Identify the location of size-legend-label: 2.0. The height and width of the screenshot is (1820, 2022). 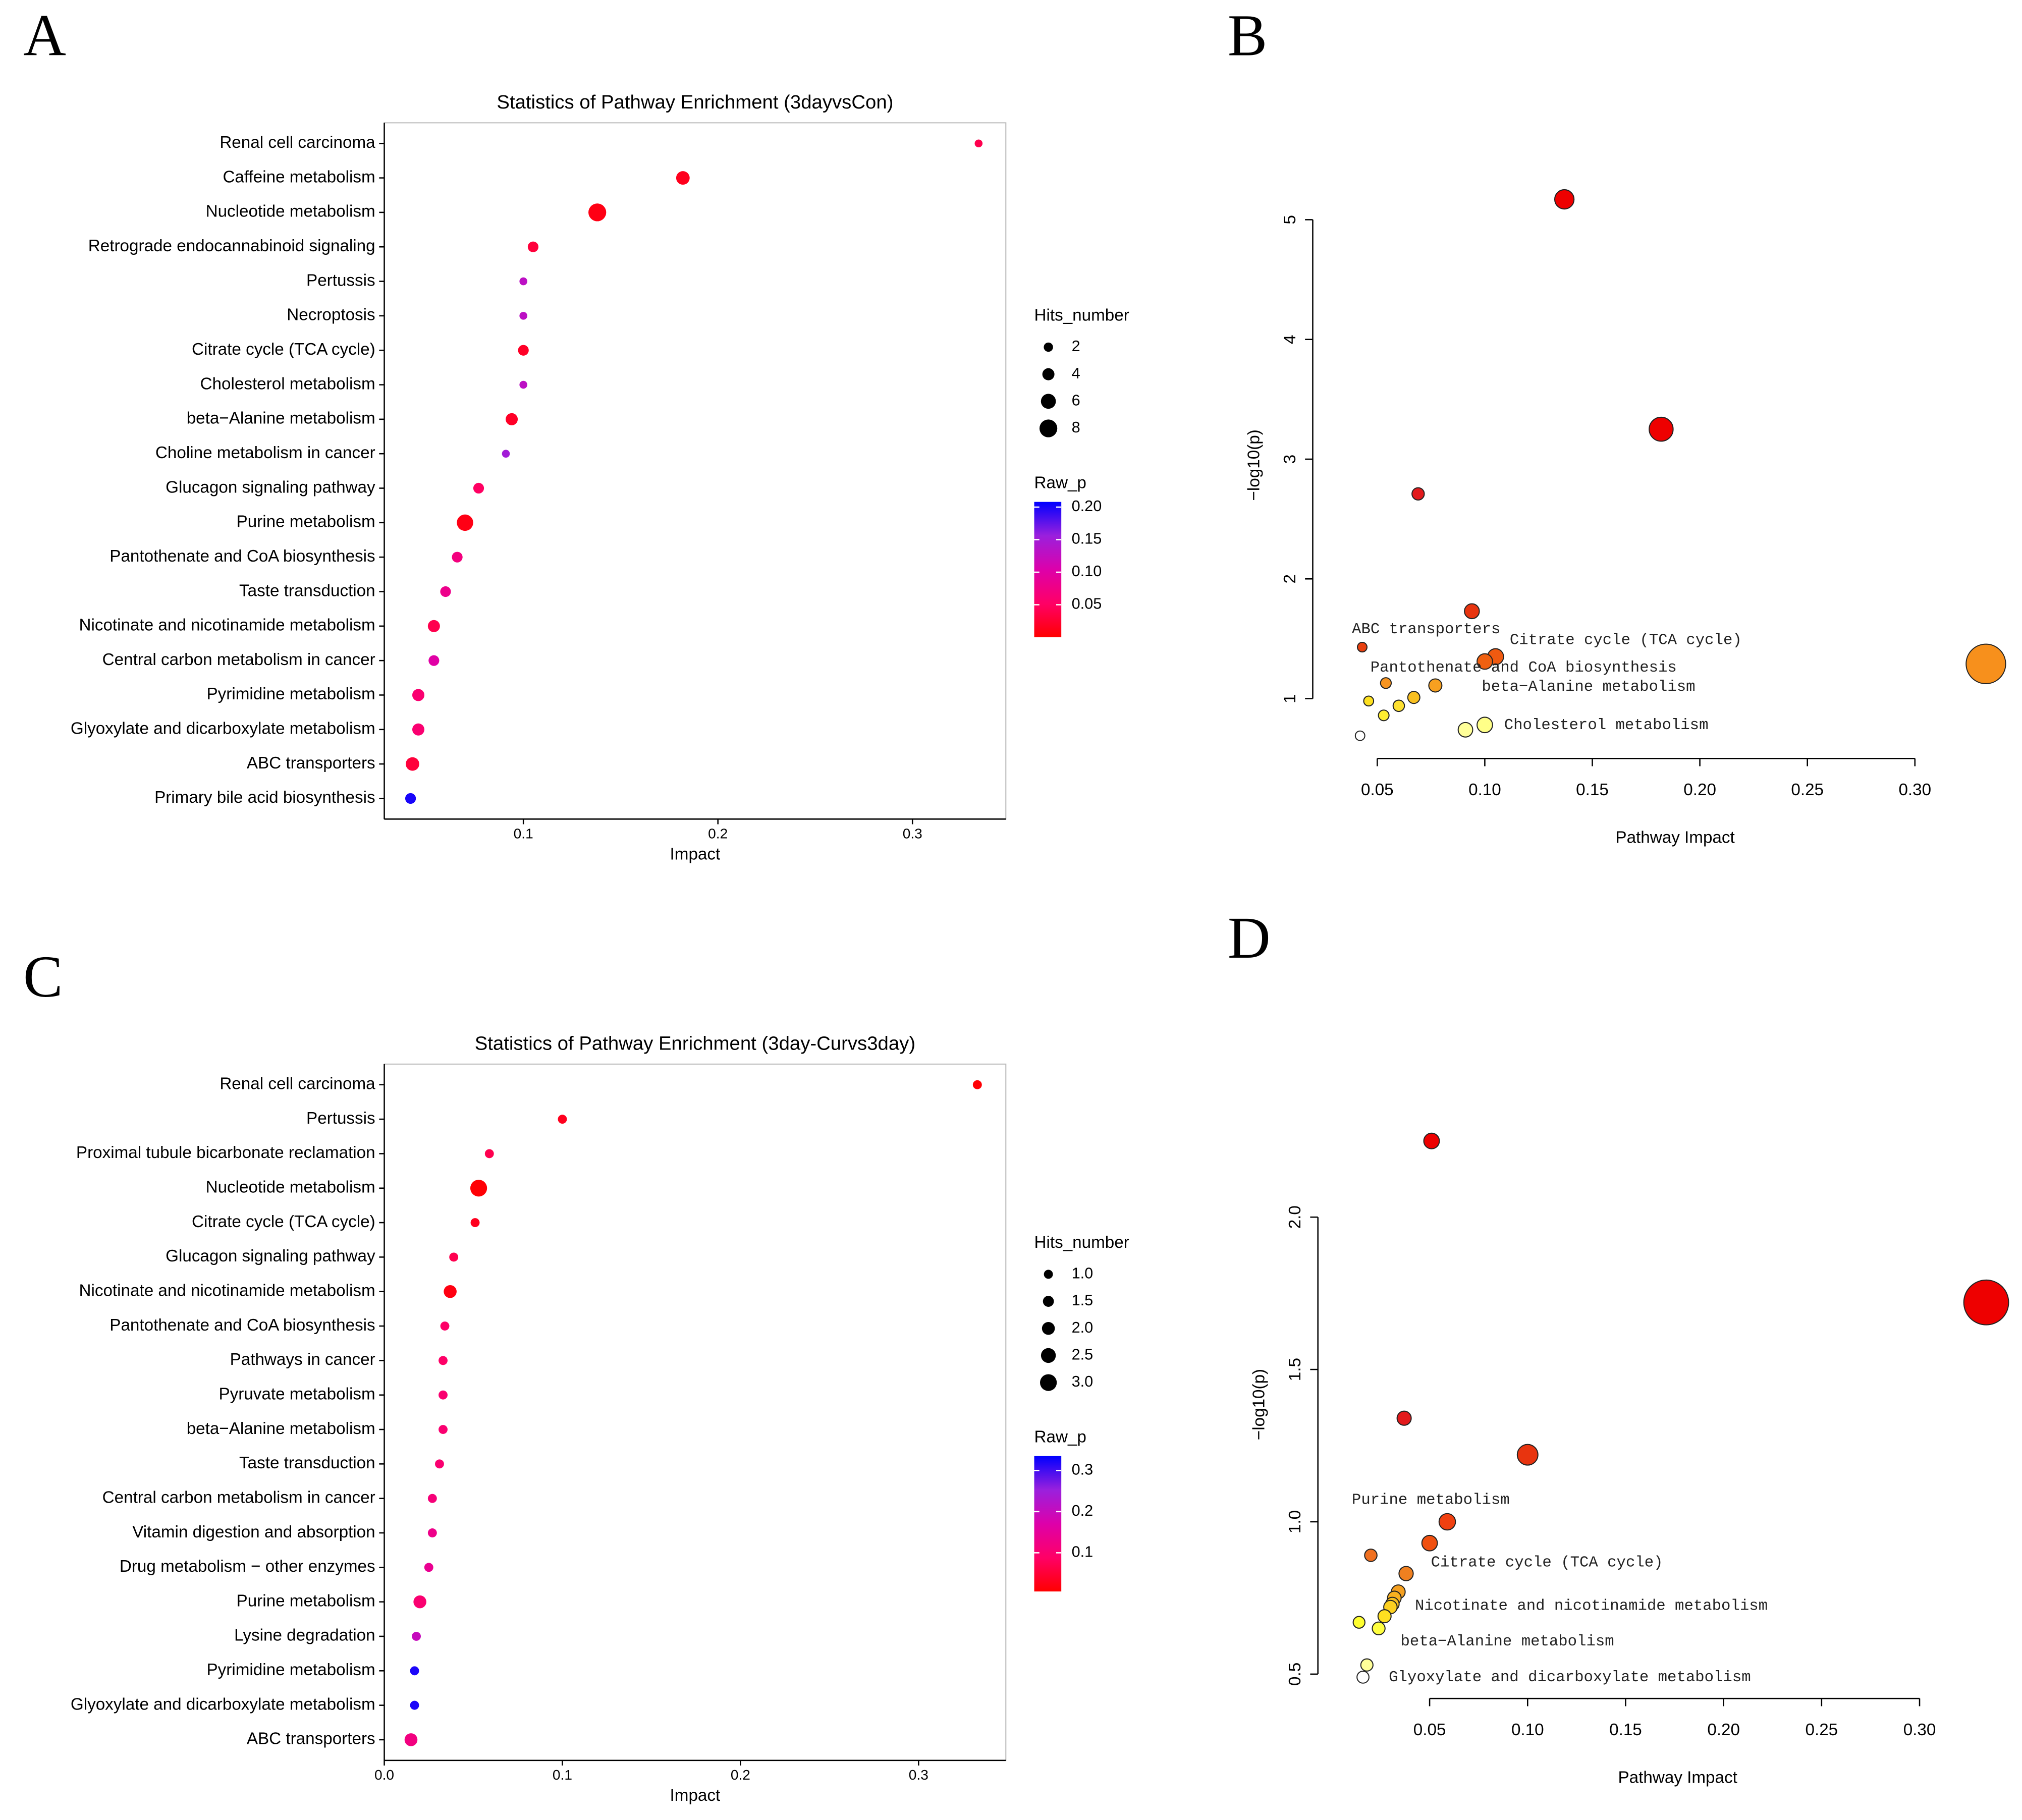
(1083, 1328).